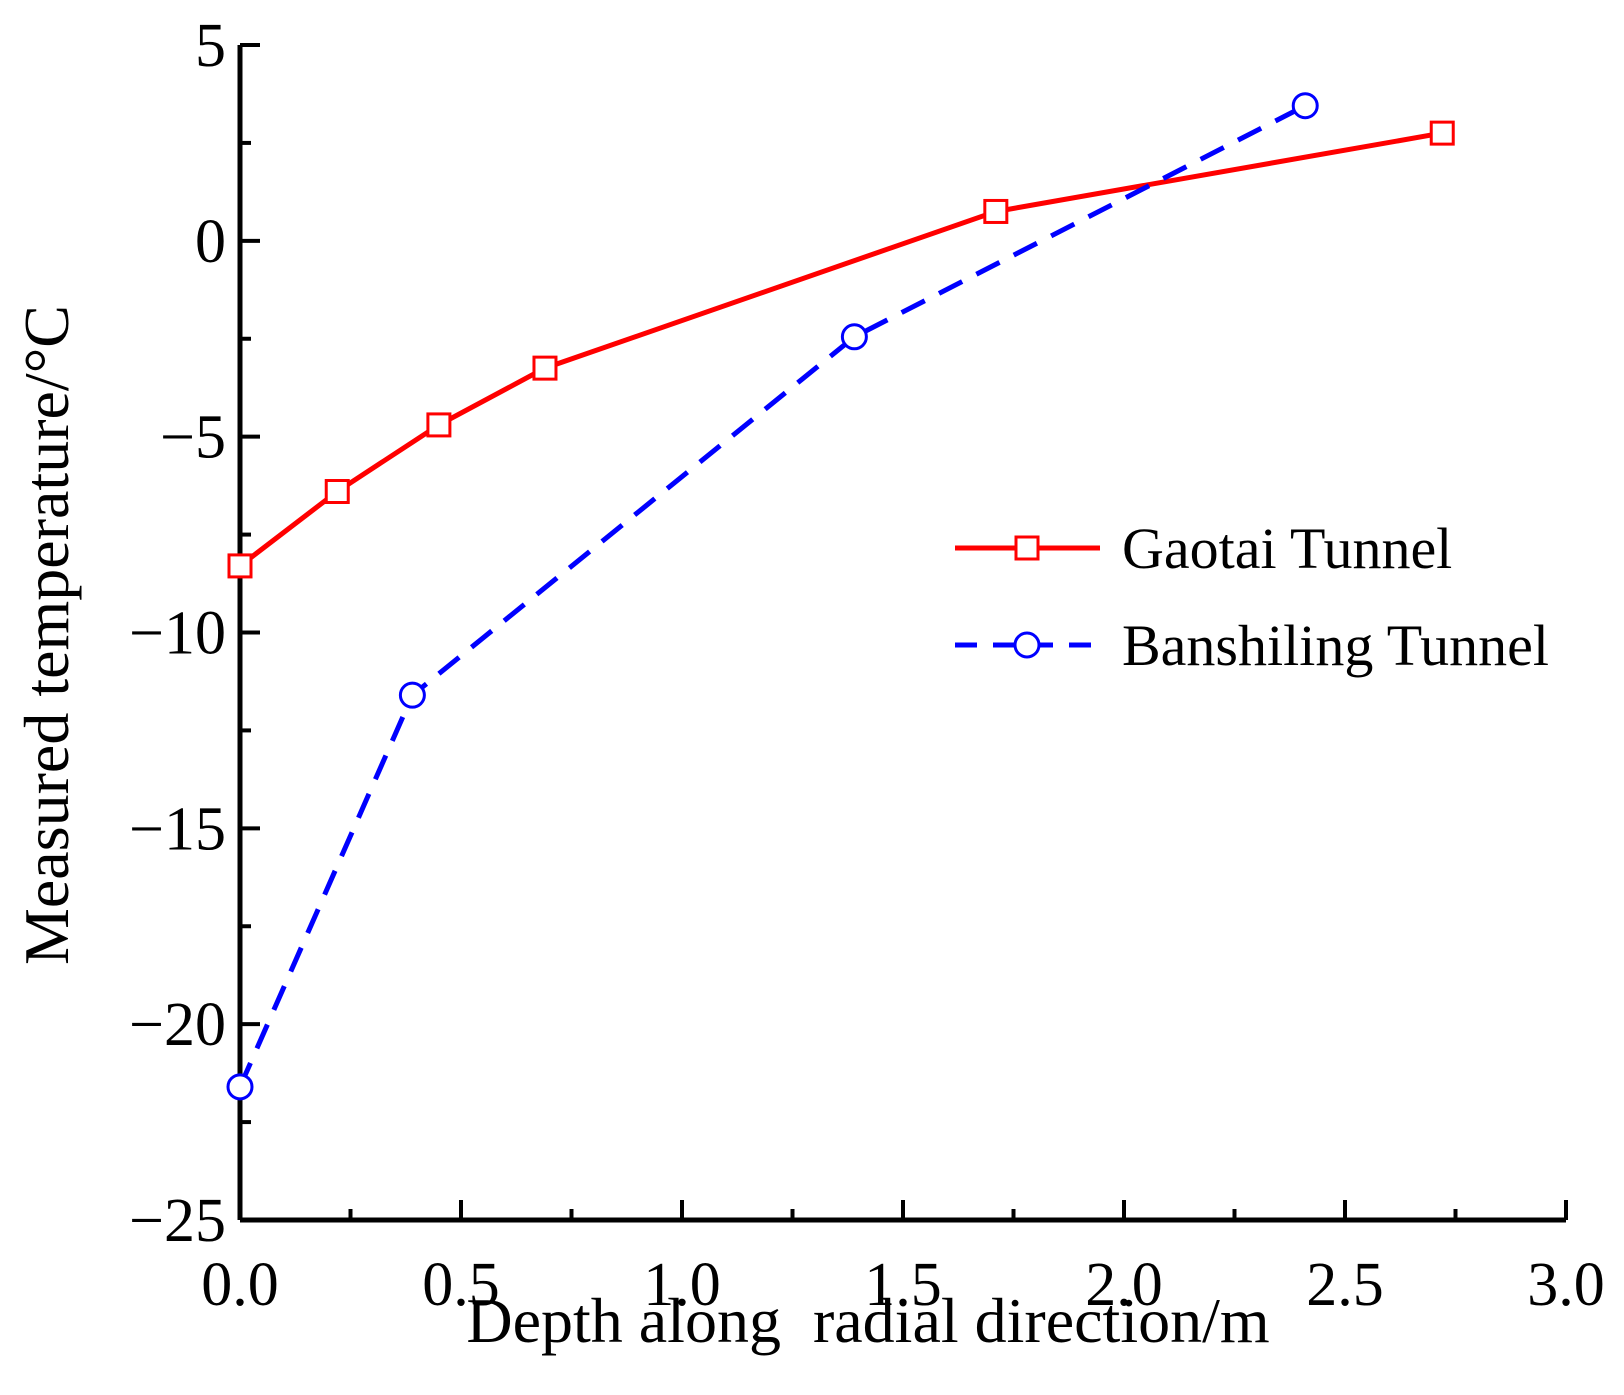  Describe the element at coordinates (1566, 1285) in the screenshot. I see `x-tick-label: 3.0` at that location.